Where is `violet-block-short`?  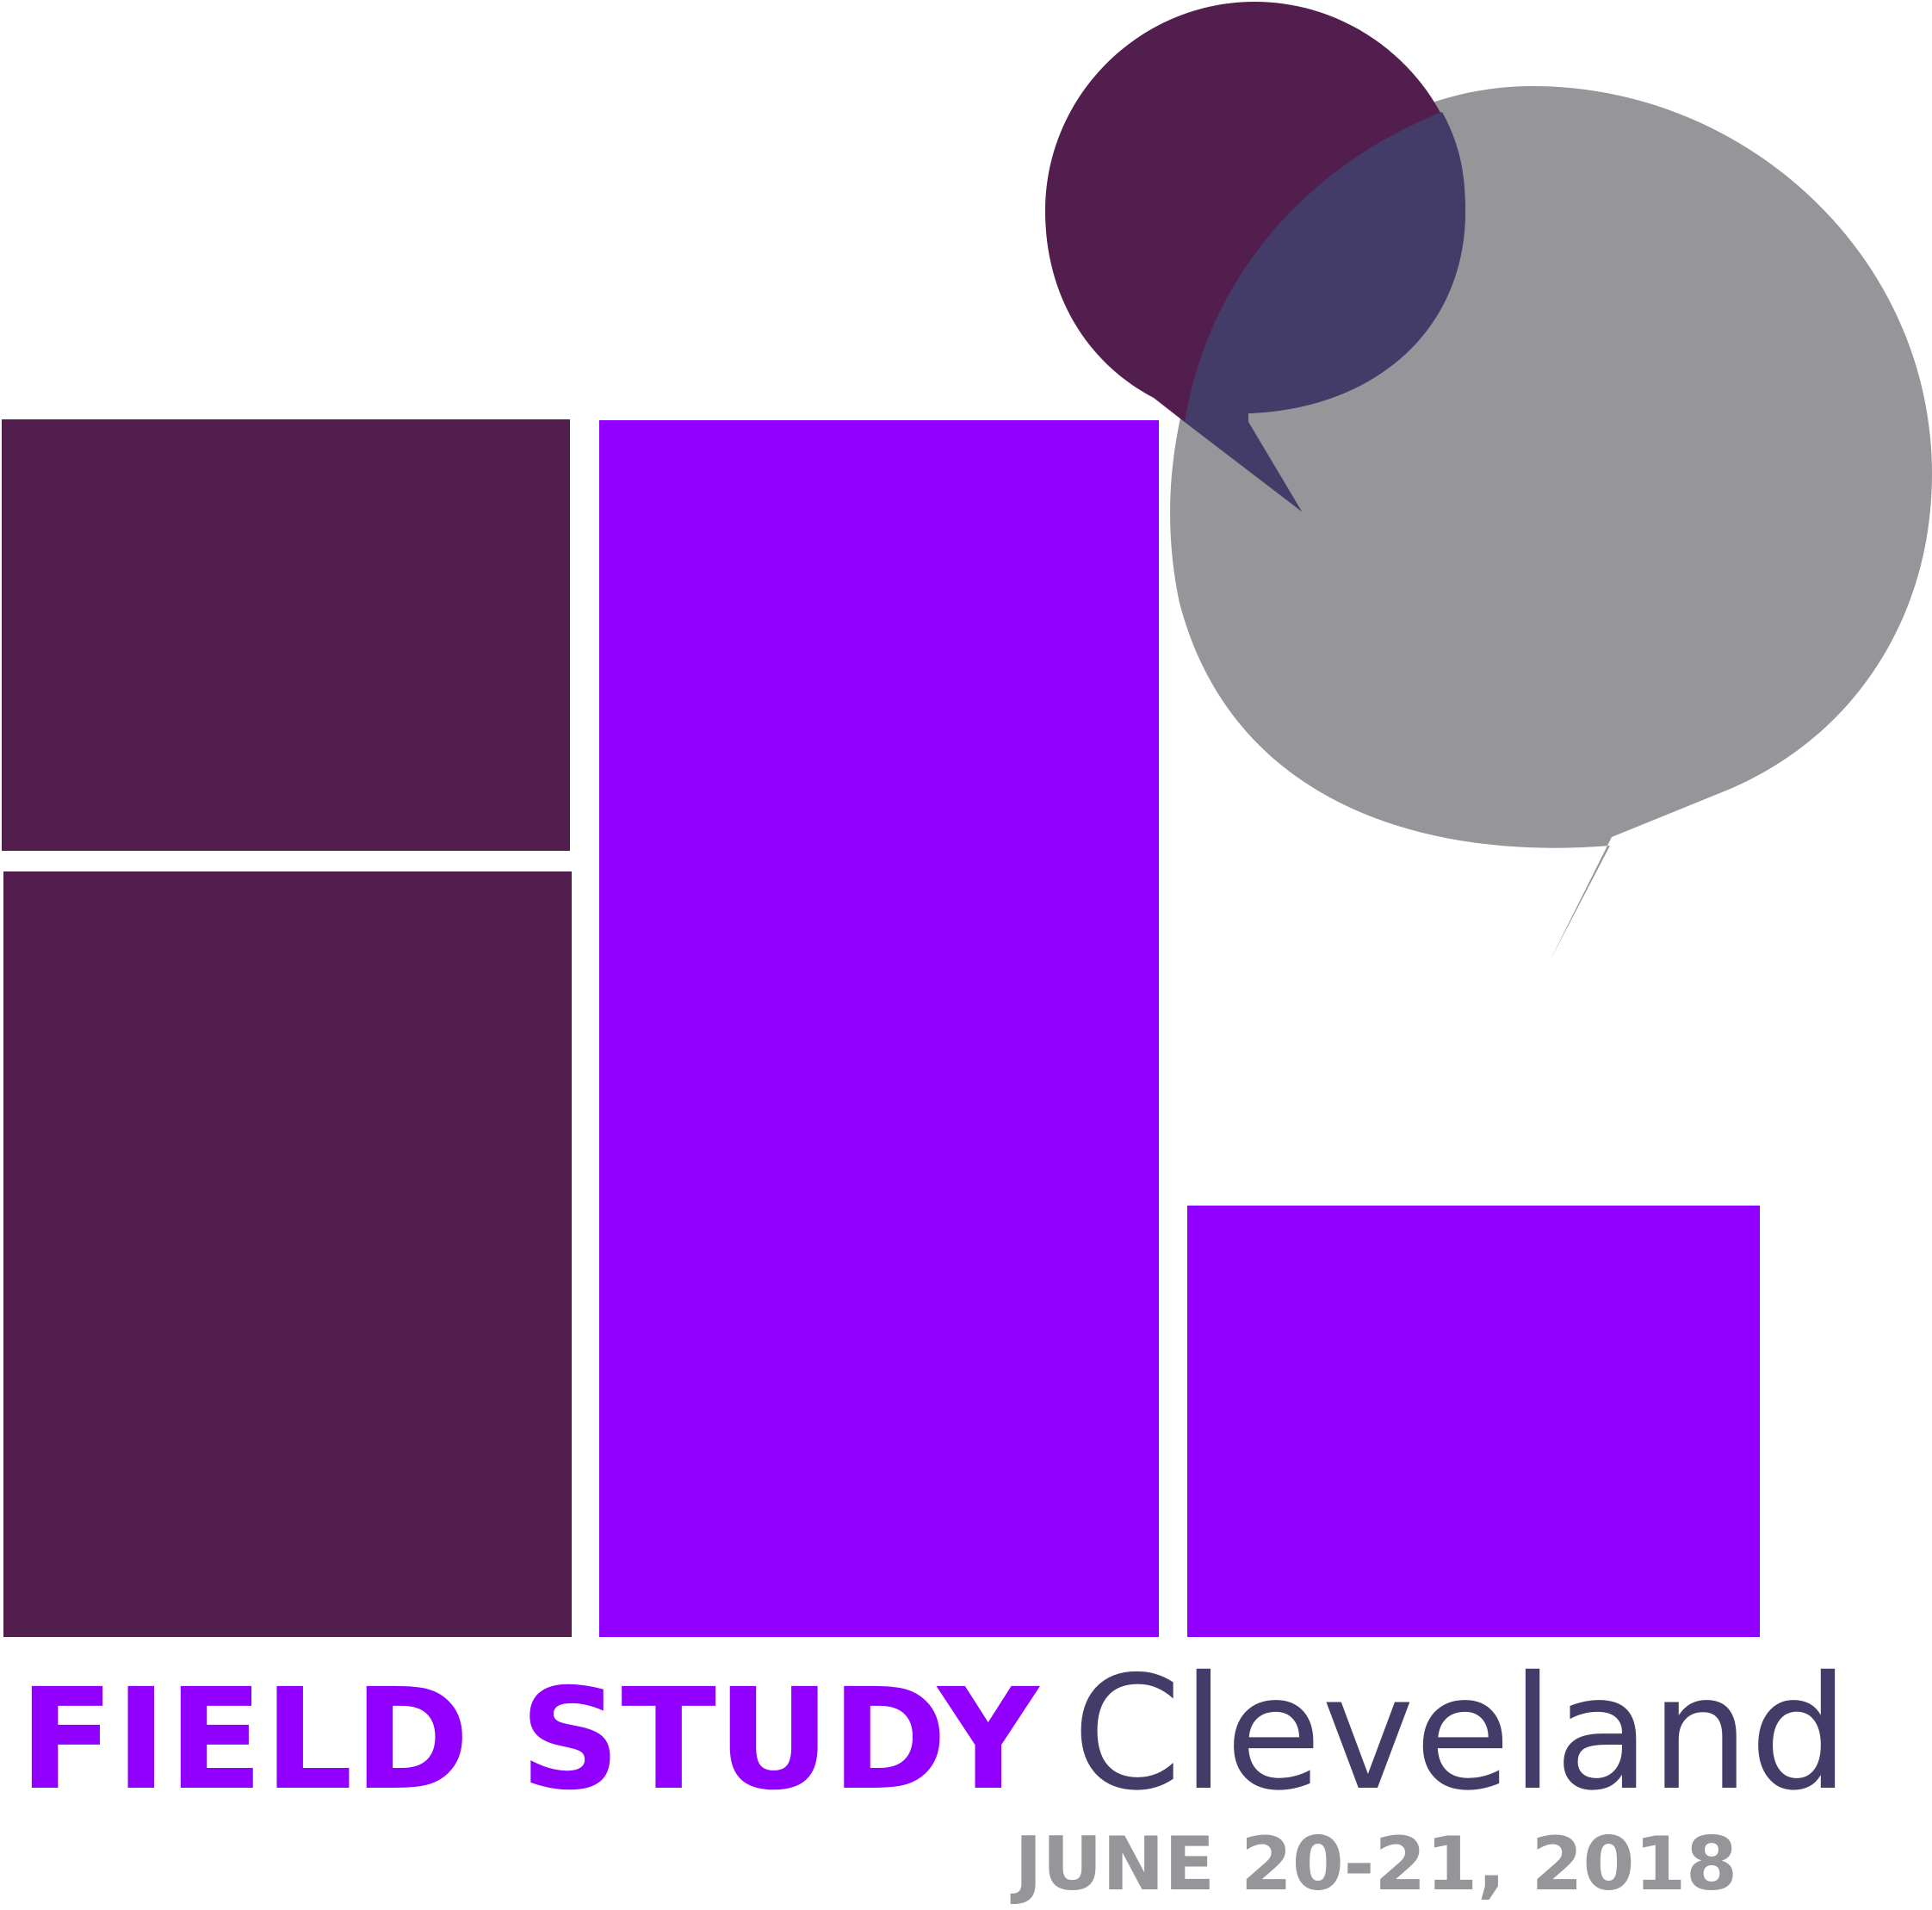
violet-block-short is located at coordinates (1473, 1421).